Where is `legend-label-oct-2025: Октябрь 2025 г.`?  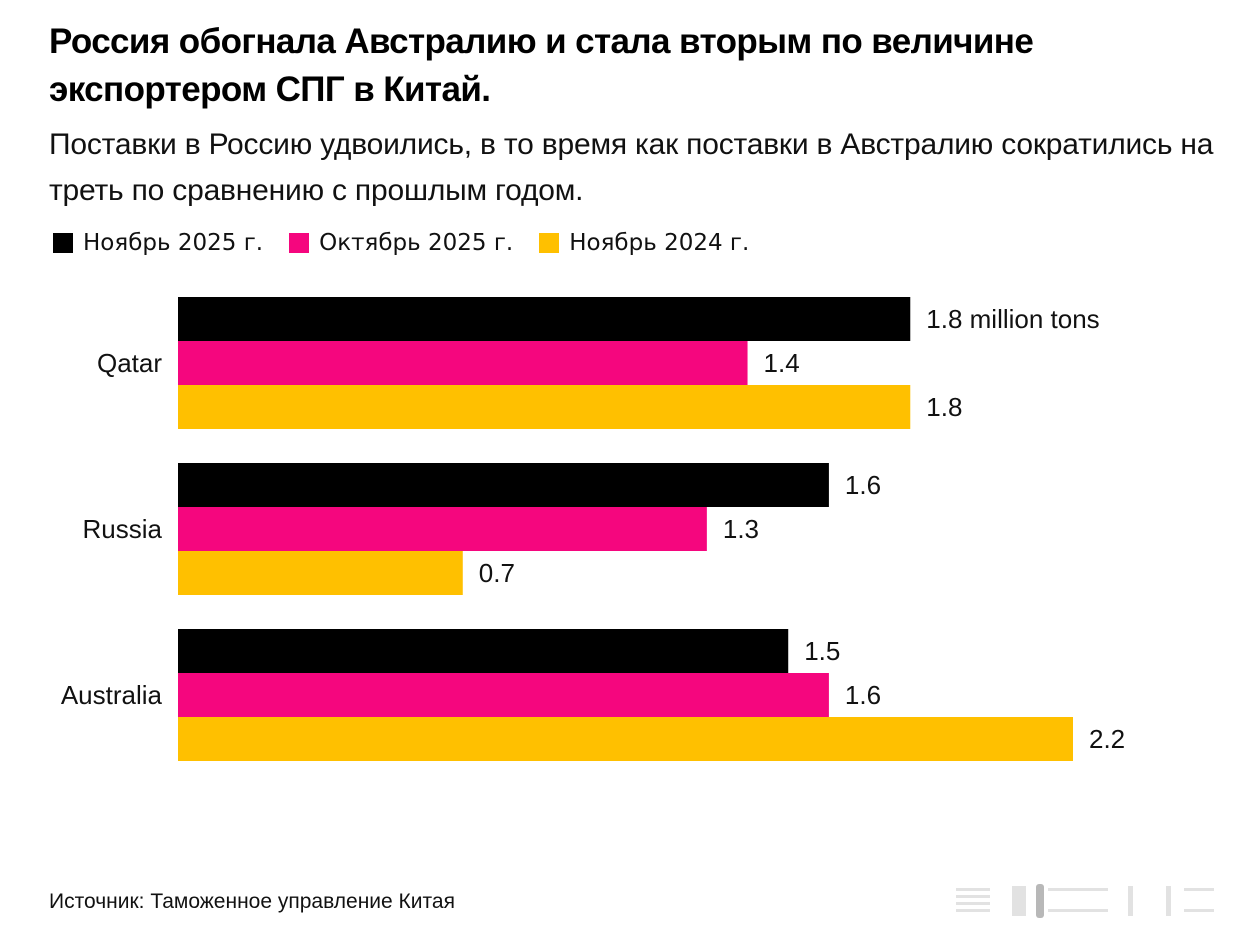 legend-label-oct-2025: Октябрь 2025 г. is located at coordinates (416, 243).